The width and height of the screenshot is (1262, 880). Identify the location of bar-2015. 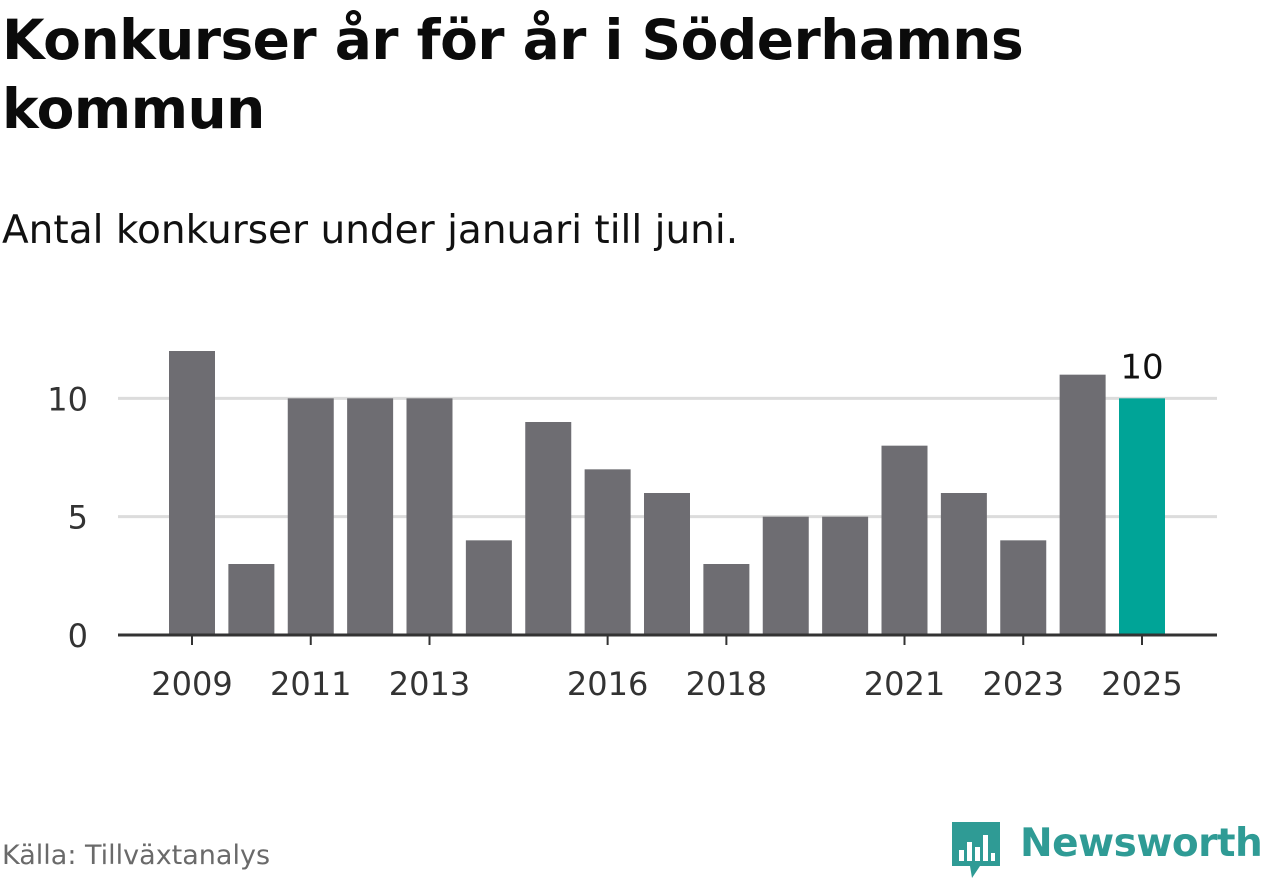
(548, 528).